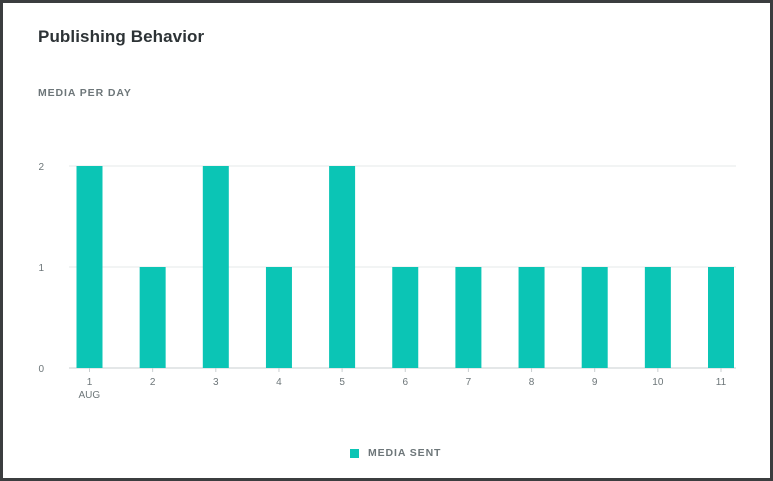  I want to click on x-tick-label: 10, so click(658, 382).